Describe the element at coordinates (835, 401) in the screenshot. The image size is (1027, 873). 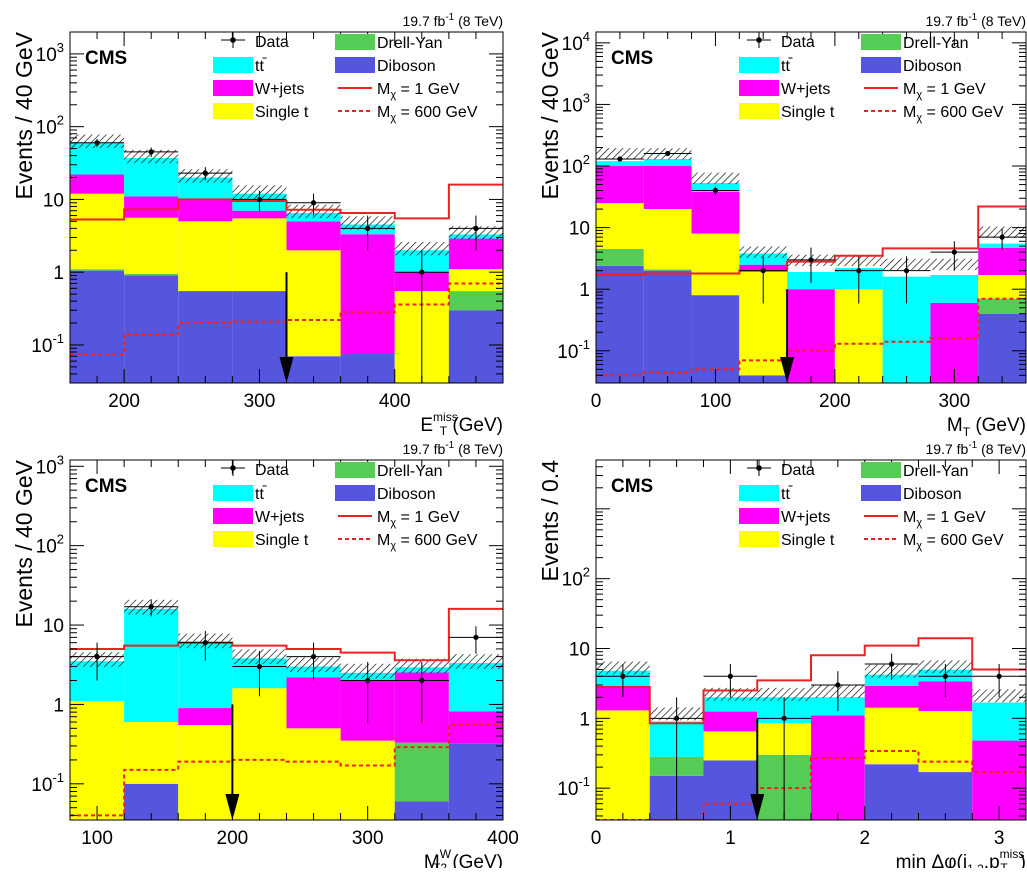
I see `x-tick-label: 200` at that location.